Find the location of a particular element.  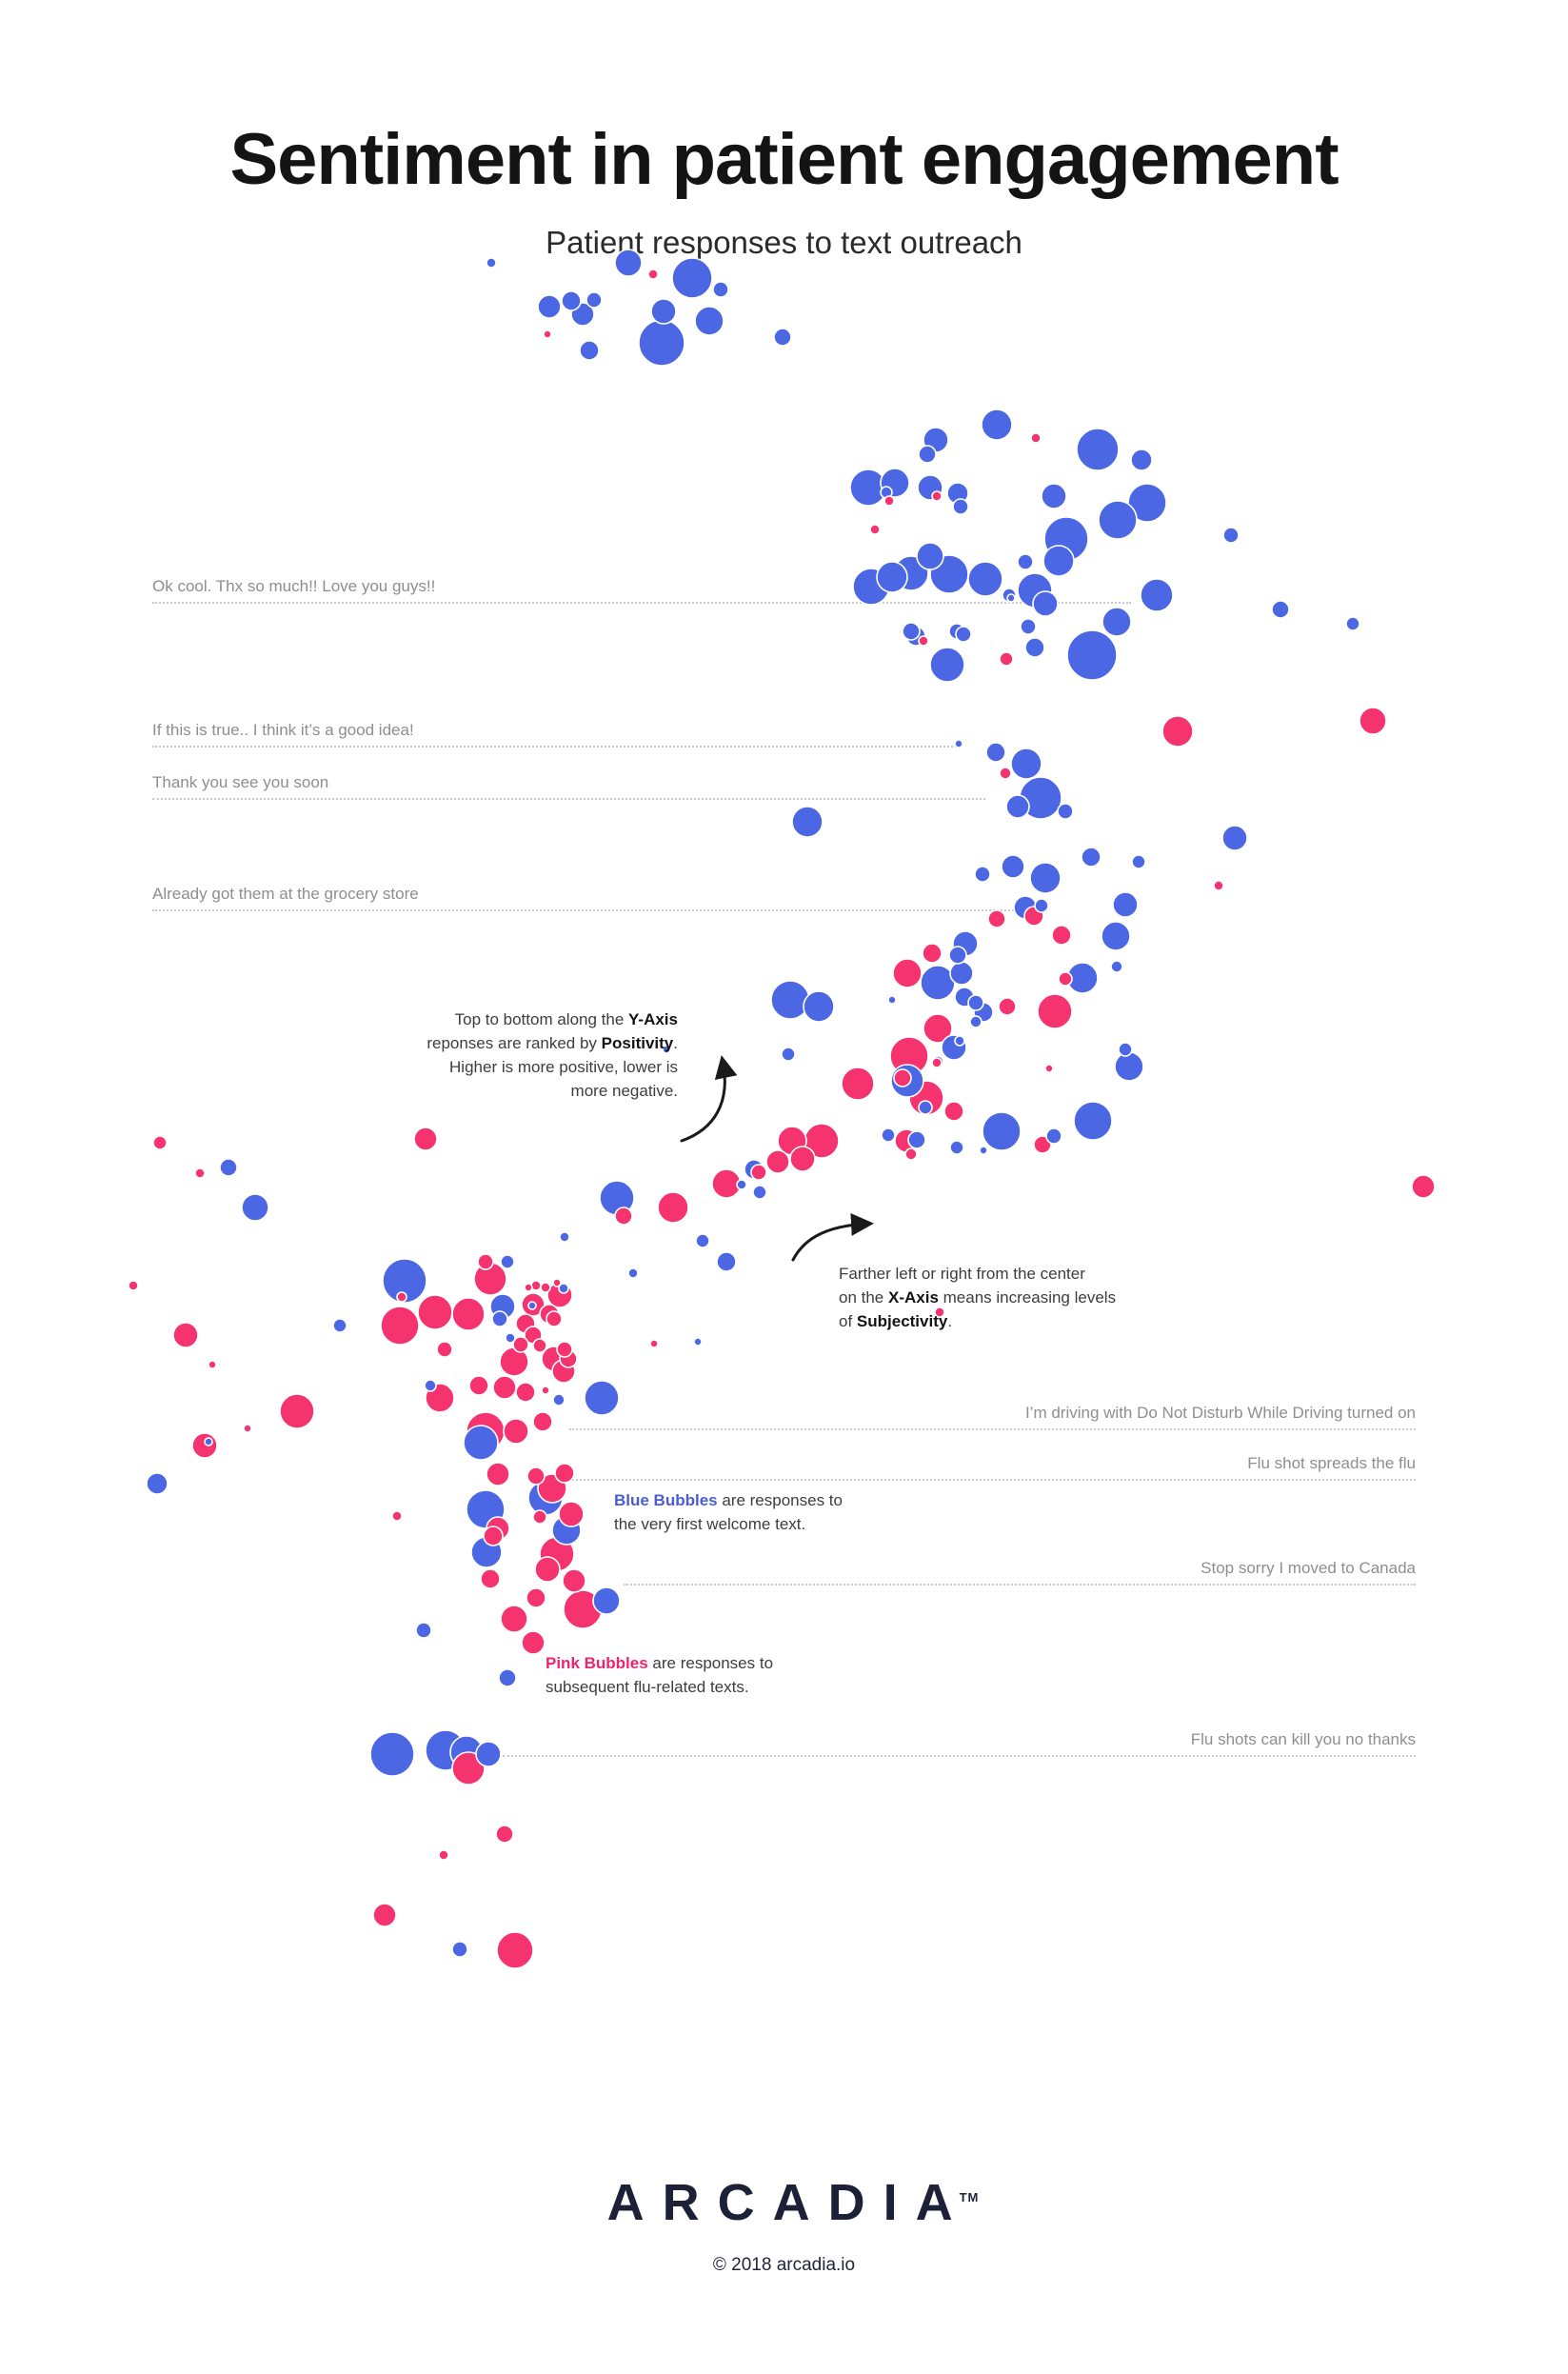

x-axis-annotation-segment: on the is located at coordinates (864, 1297).